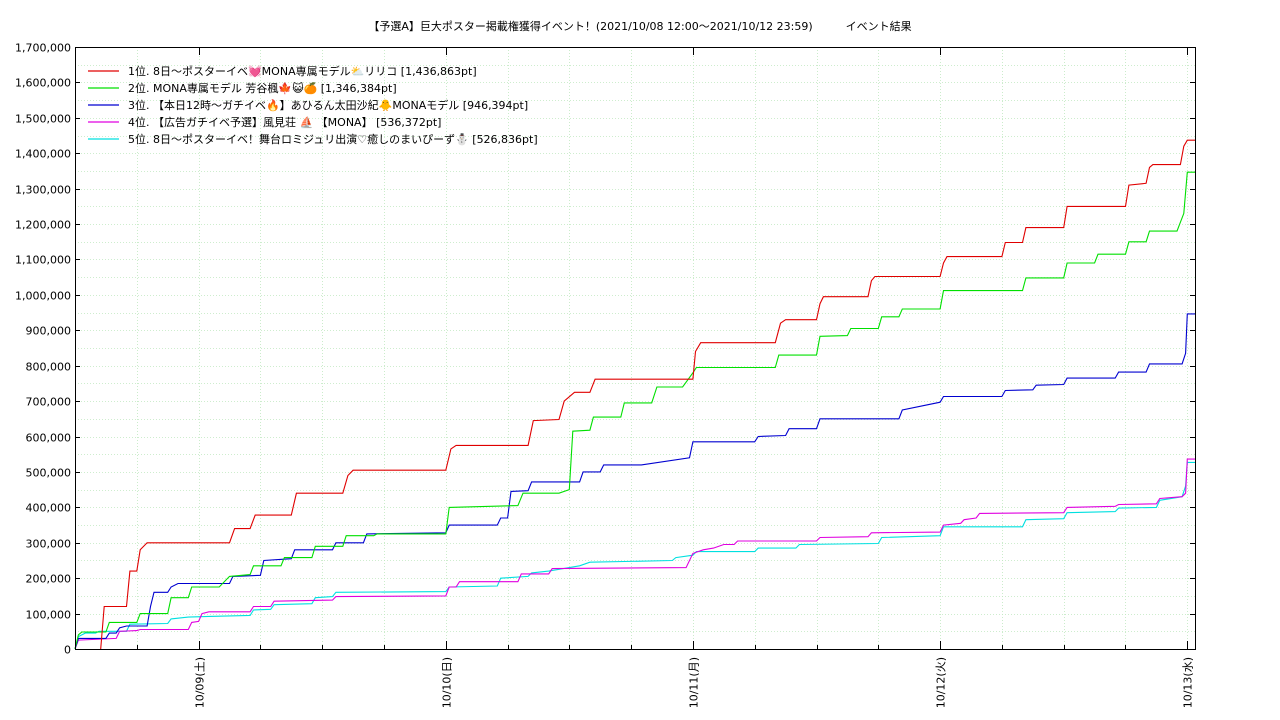 This screenshot has width=1280, height=720. What do you see at coordinates (941, 682) in the screenshot?
I see `x-tick-label: 10/12(火)` at bounding box center [941, 682].